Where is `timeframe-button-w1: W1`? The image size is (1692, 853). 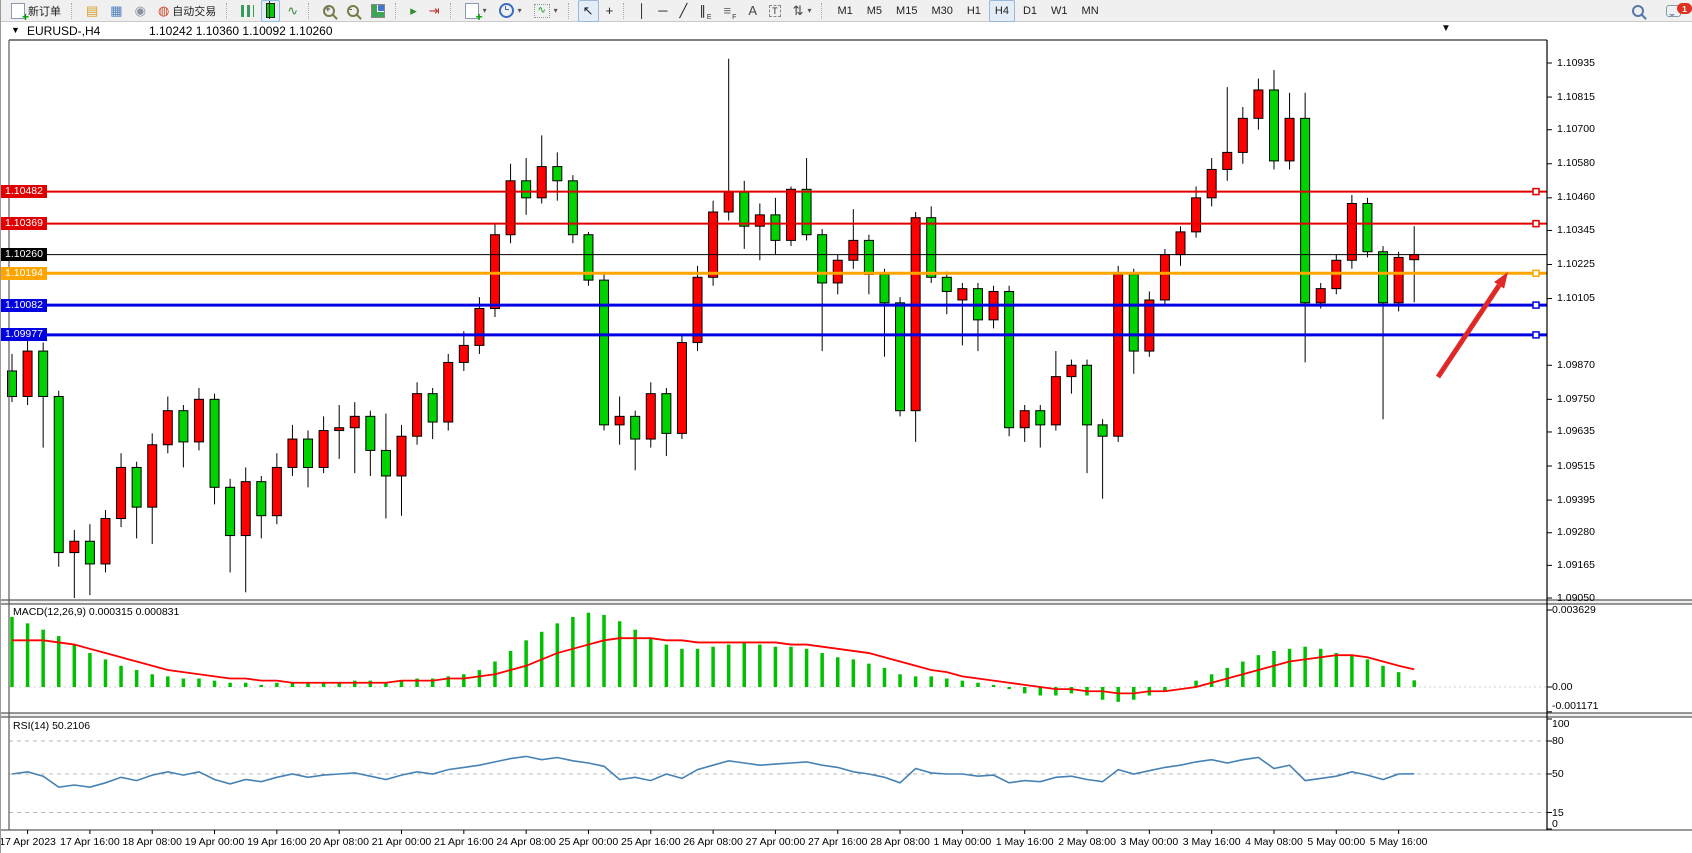
timeframe-button-w1: W1 is located at coordinates (1059, 10).